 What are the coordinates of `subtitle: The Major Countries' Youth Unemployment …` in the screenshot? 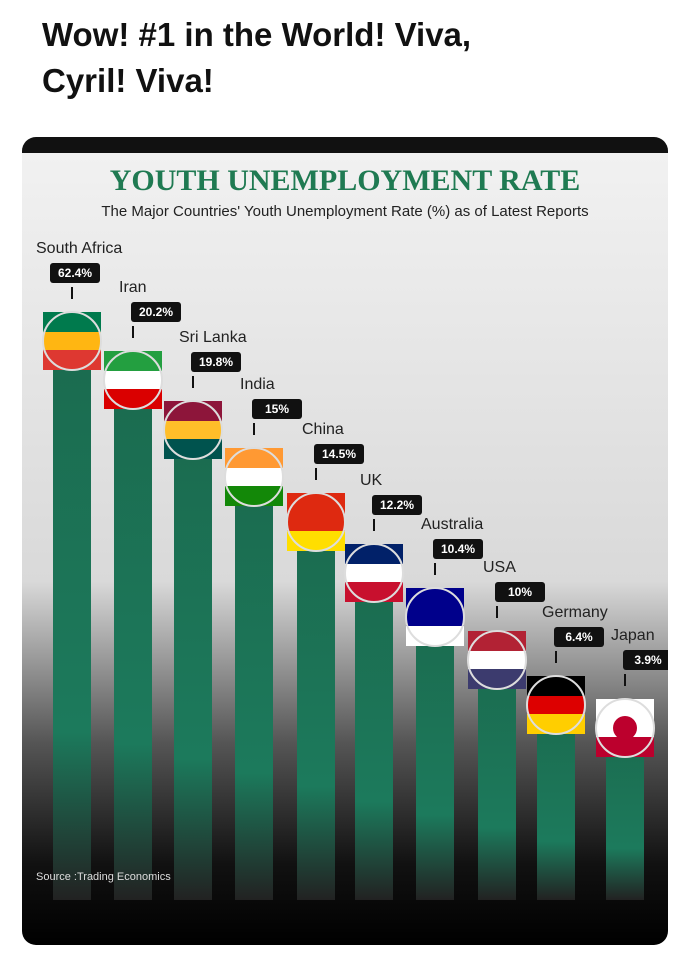 It's located at (344, 211).